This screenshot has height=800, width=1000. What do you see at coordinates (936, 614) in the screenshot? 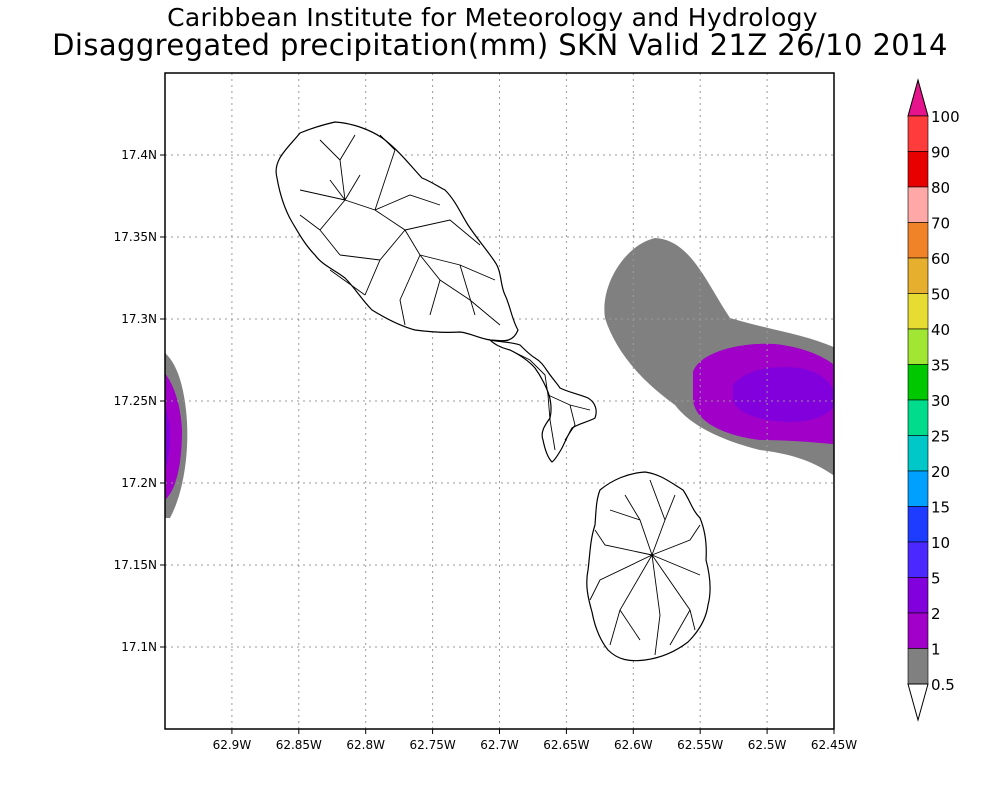
I see `legend-label: 2` at bounding box center [936, 614].